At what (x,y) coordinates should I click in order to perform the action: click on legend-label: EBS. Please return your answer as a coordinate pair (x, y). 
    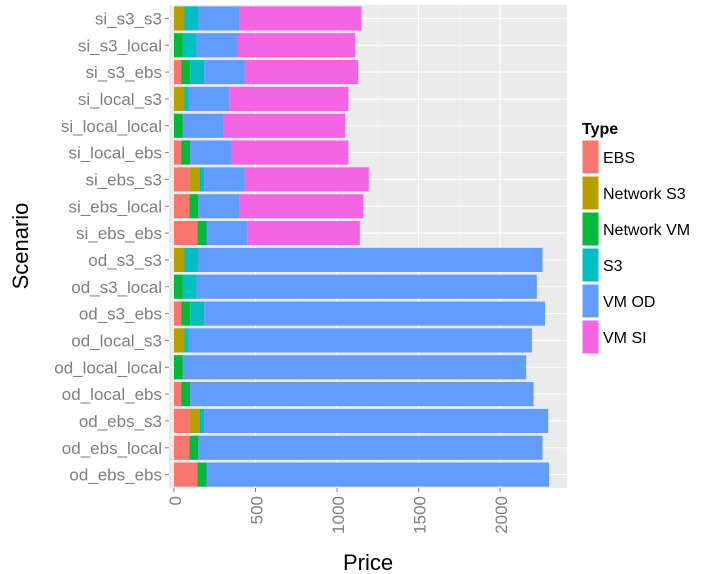
    Looking at the image, I should click on (619, 158).